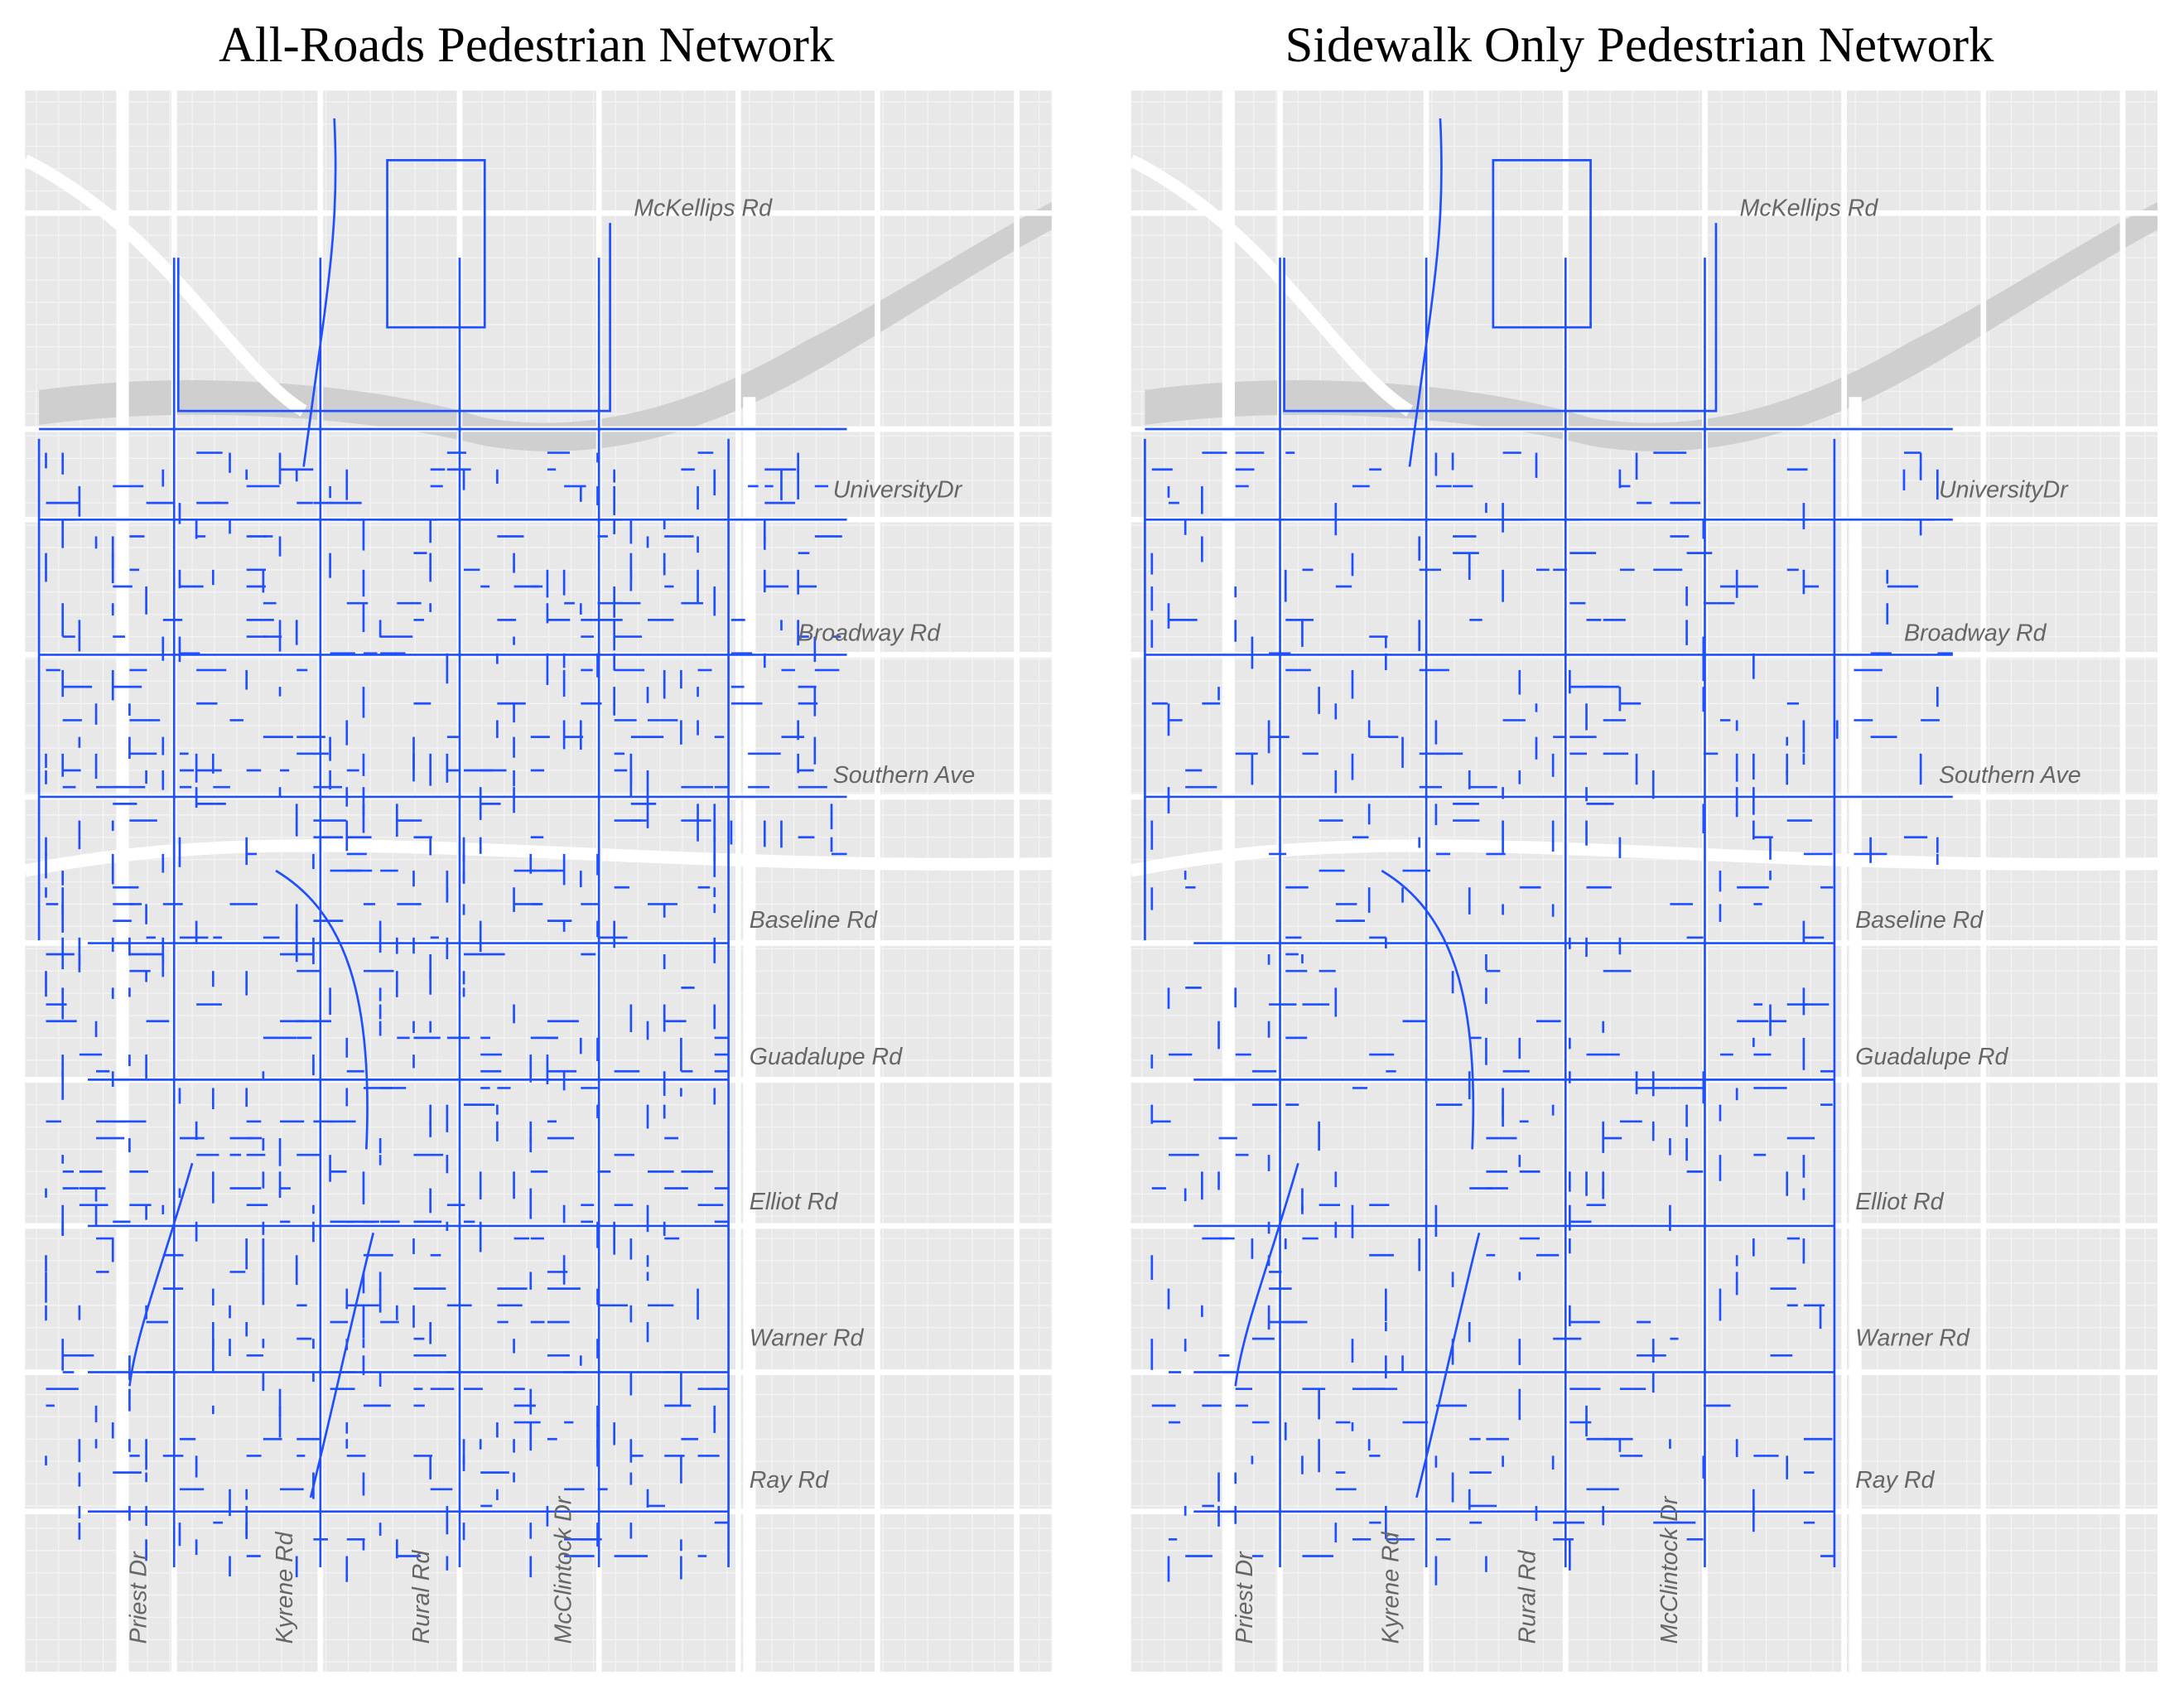  Describe the element at coordinates (527, 45) in the screenshot. I see `panel-title: All-Roads Pedestrian Network` at that location.